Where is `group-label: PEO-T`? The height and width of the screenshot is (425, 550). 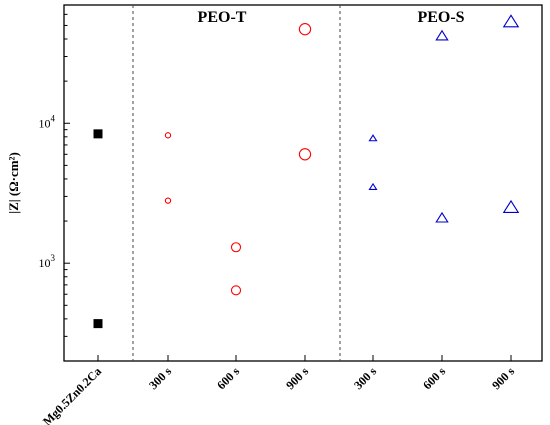
group-label: PEO-T is located at coordinates (222, 17).